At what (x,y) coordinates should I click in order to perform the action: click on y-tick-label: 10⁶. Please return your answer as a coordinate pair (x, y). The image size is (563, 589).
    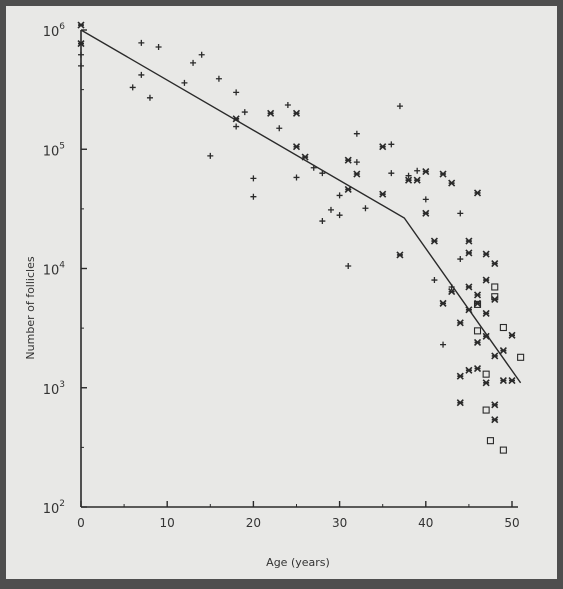
    Looking at the image, I should click on (54, 31).